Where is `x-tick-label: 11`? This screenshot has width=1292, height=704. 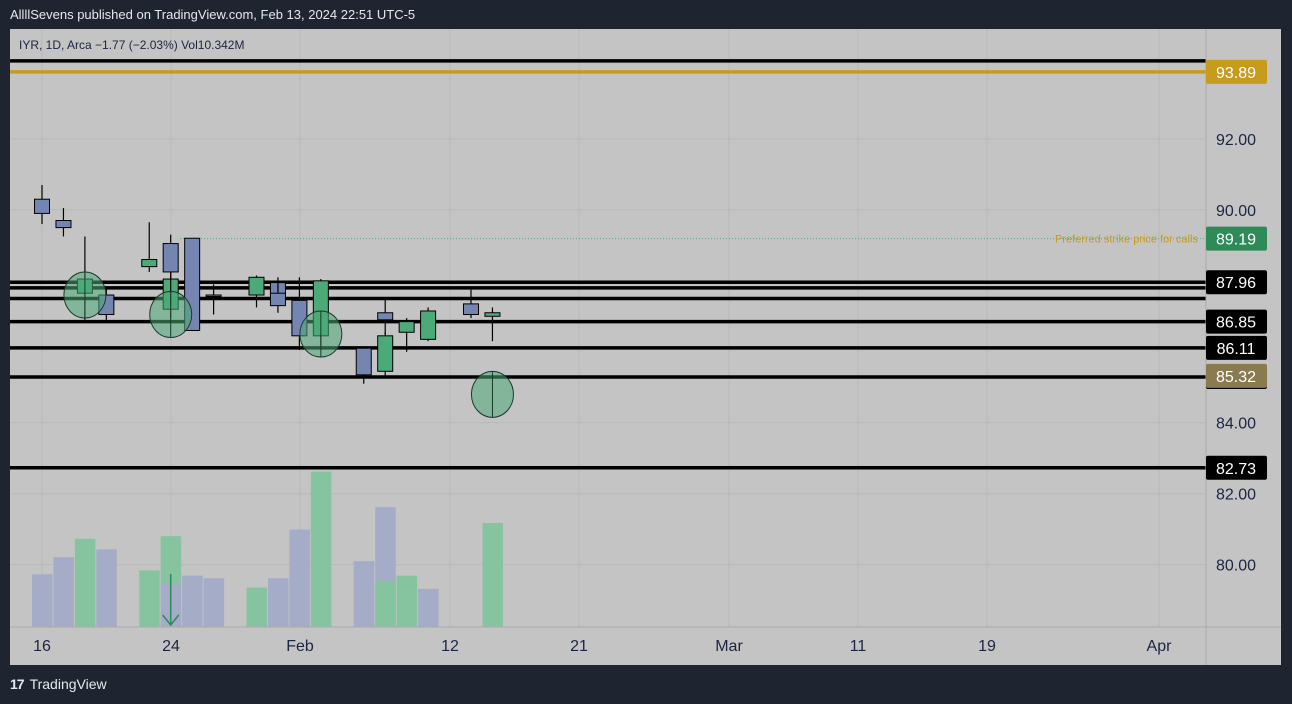 x-tick-label: 11 is located at coordinates (858, 646).